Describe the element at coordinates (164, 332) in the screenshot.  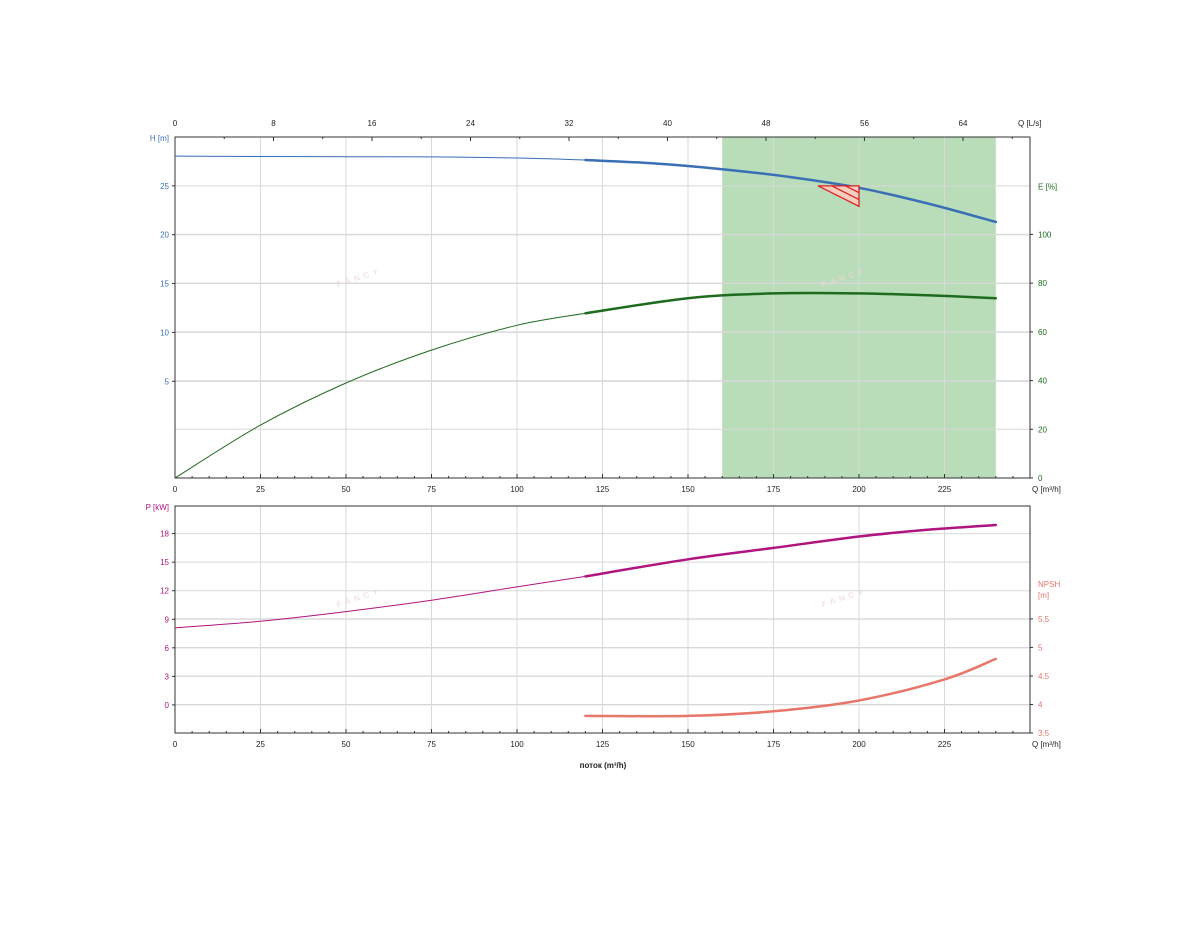
I see `y-tick-label: 10` at that location.